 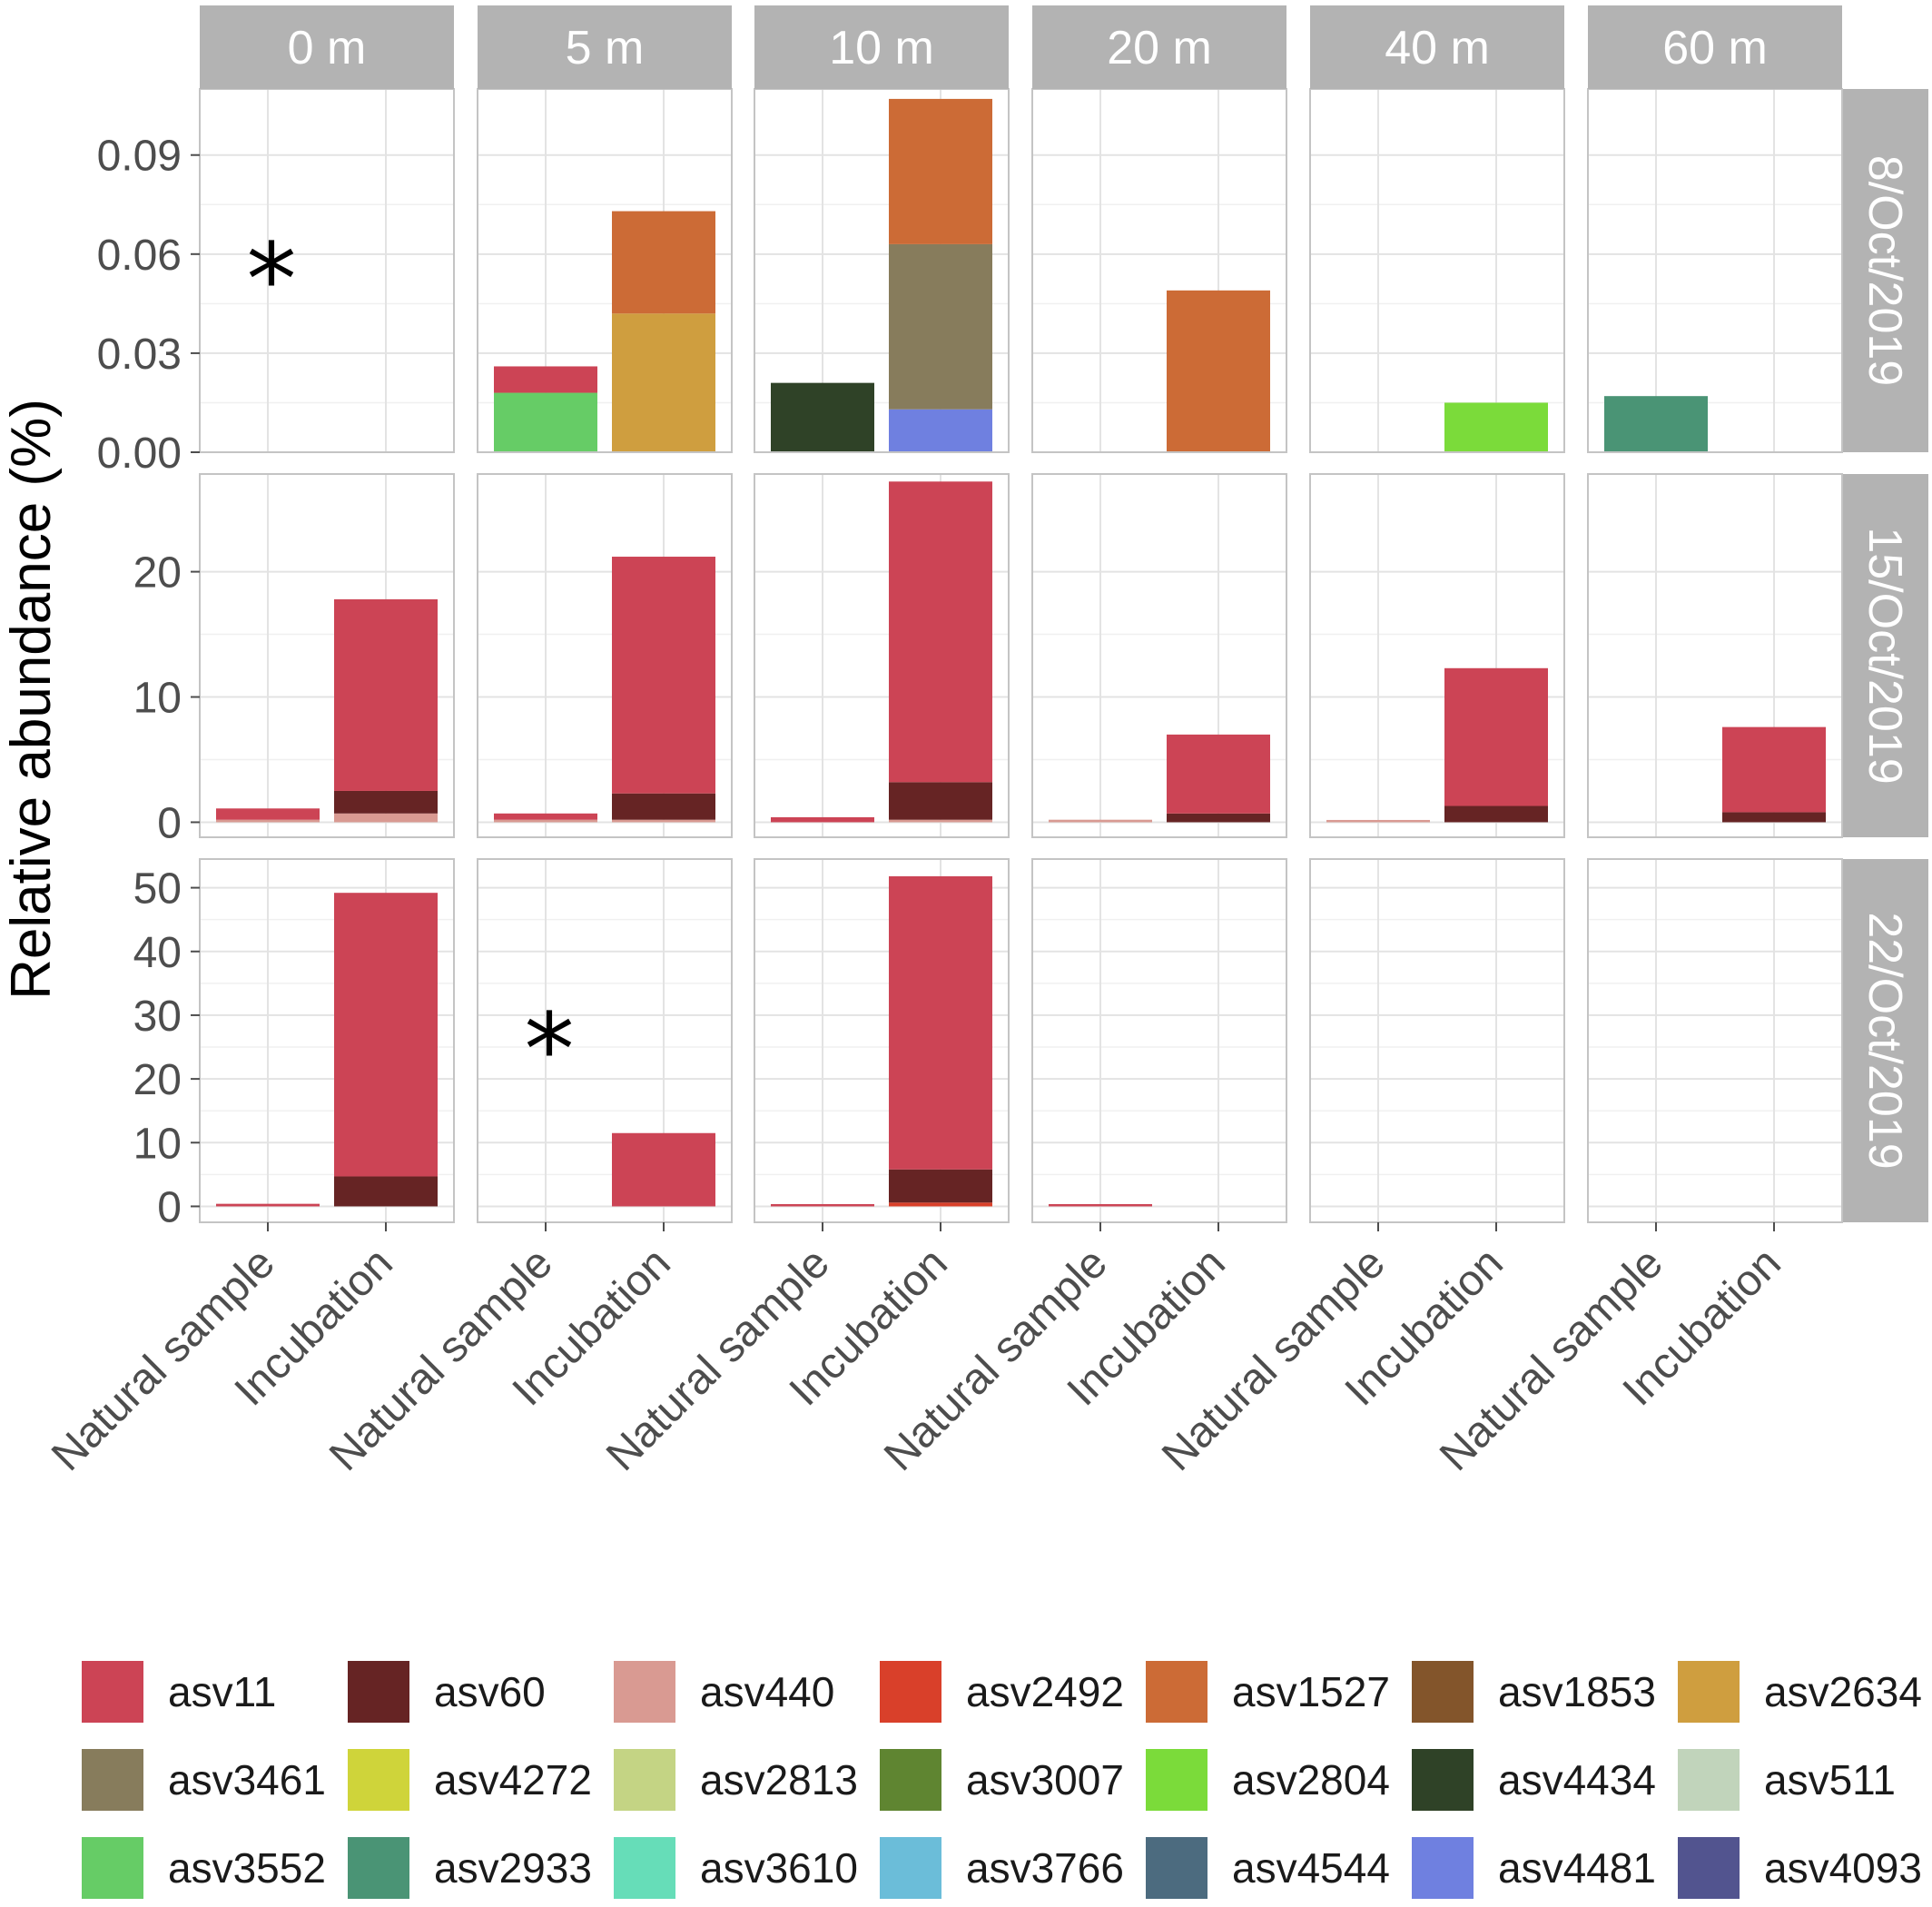 I want to click on legend-label: asv3007, so click(x=1045, y=1779).